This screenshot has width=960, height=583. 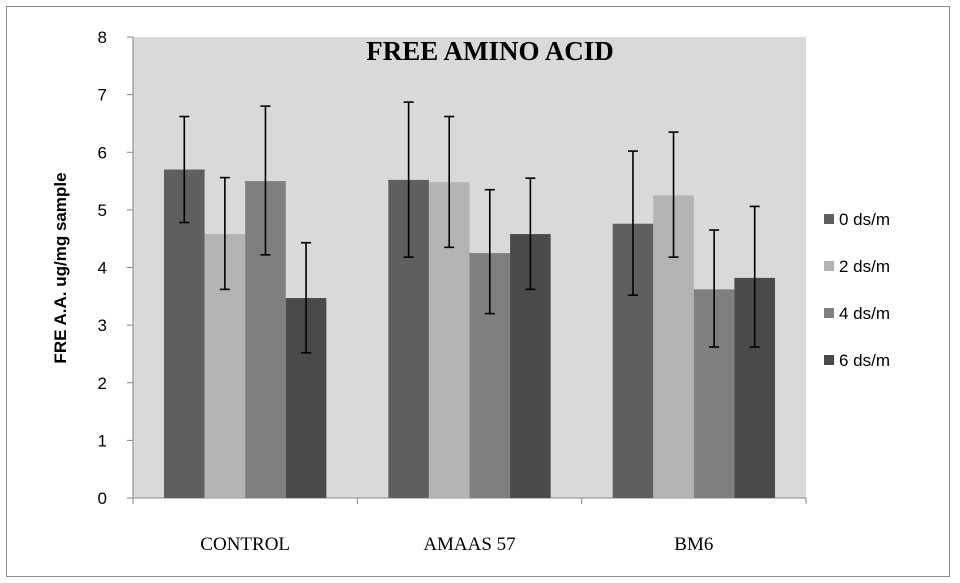 I want to click on y-tick-label: 8, so click(x=102, y=37).